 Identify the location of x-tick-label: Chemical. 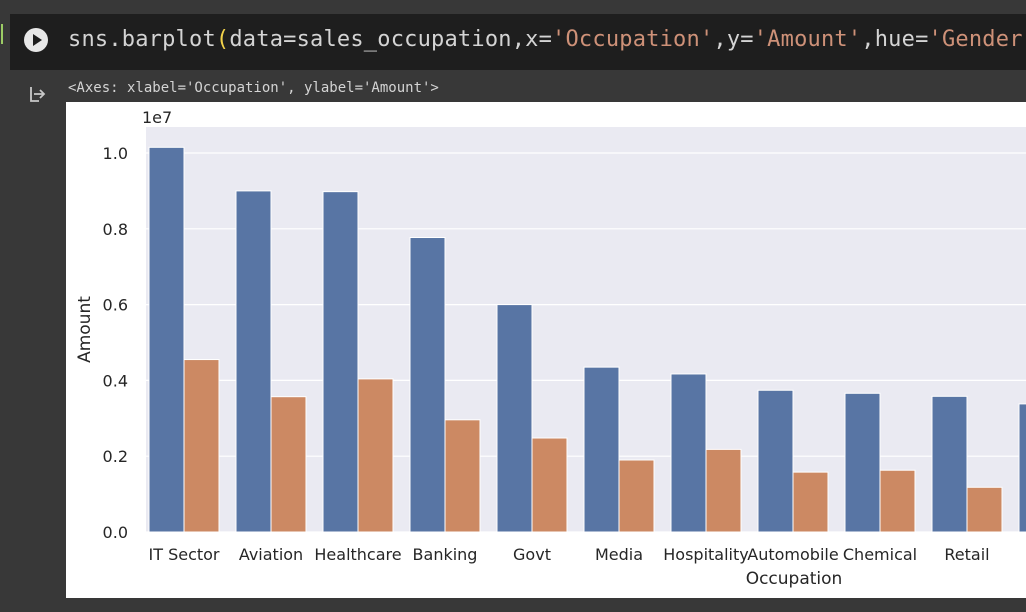
(880, 554).